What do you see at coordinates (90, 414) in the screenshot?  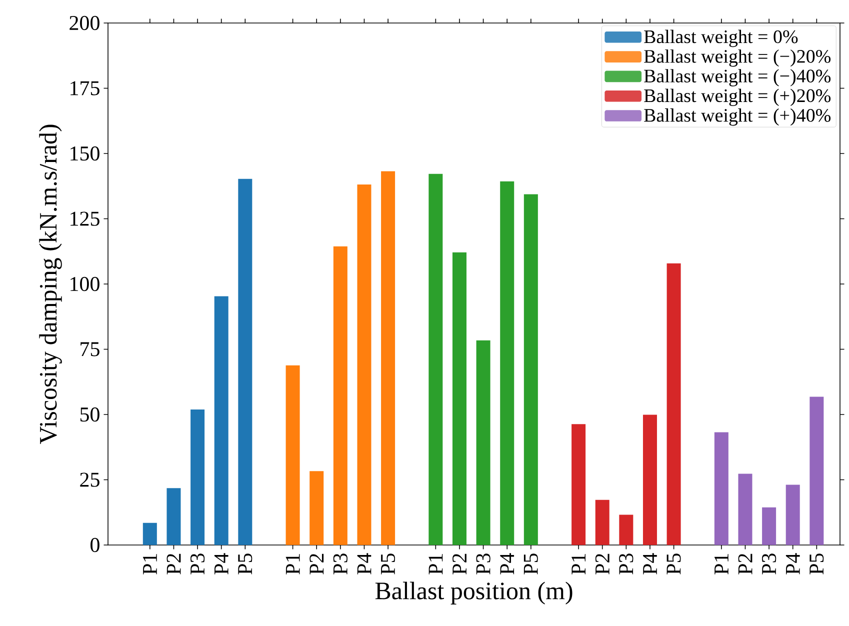 I see `y-tick-label: 50` at bounding box center [90, 414].